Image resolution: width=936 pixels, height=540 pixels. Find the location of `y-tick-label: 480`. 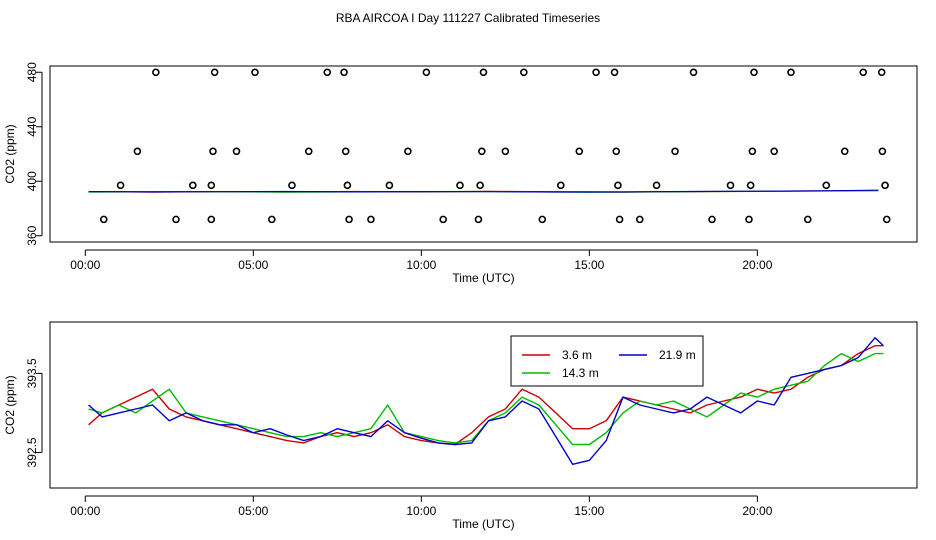

y-tick-label: 480 is located at coordinates (32, 72).